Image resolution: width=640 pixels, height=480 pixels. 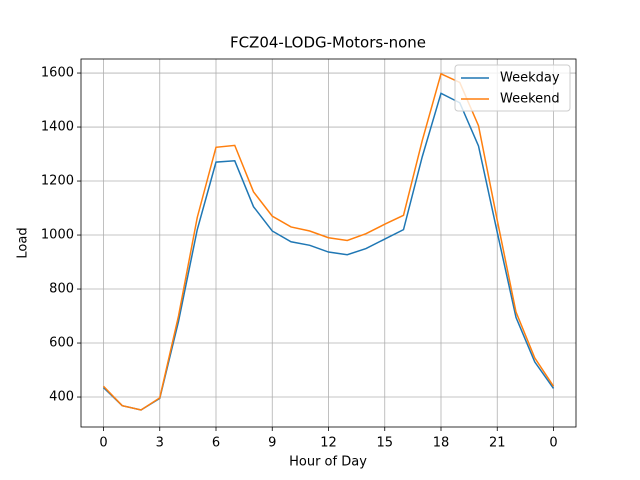 I want to click on x-tick-label: 12, so click(x=328, y=443).